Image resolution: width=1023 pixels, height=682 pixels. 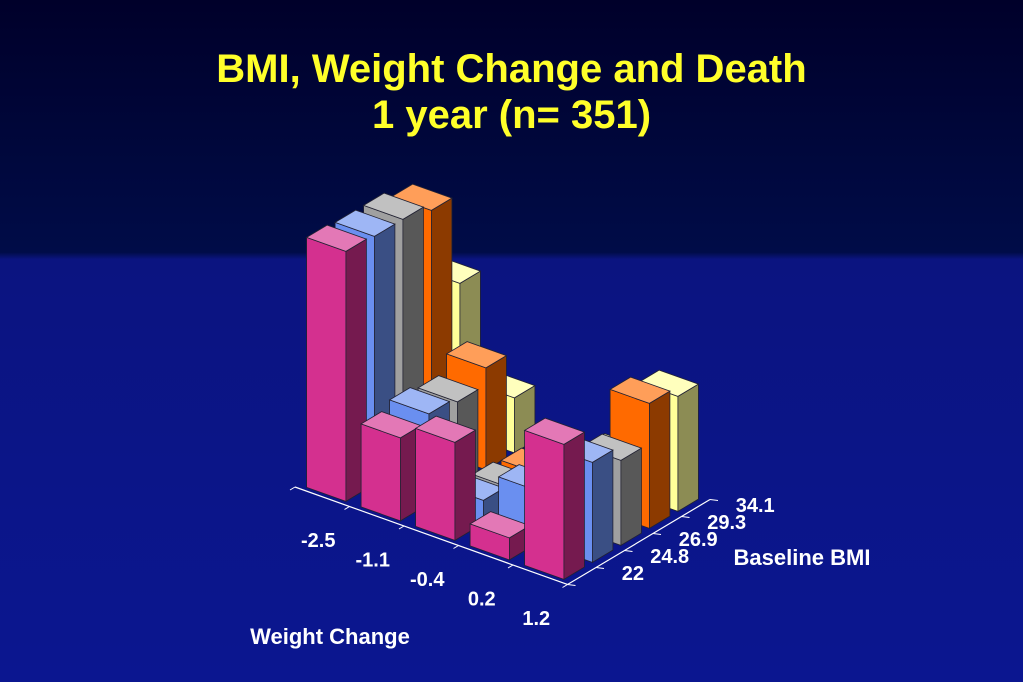 I want to click on x-tick-label: -1.1, so click(x=373, y=560).